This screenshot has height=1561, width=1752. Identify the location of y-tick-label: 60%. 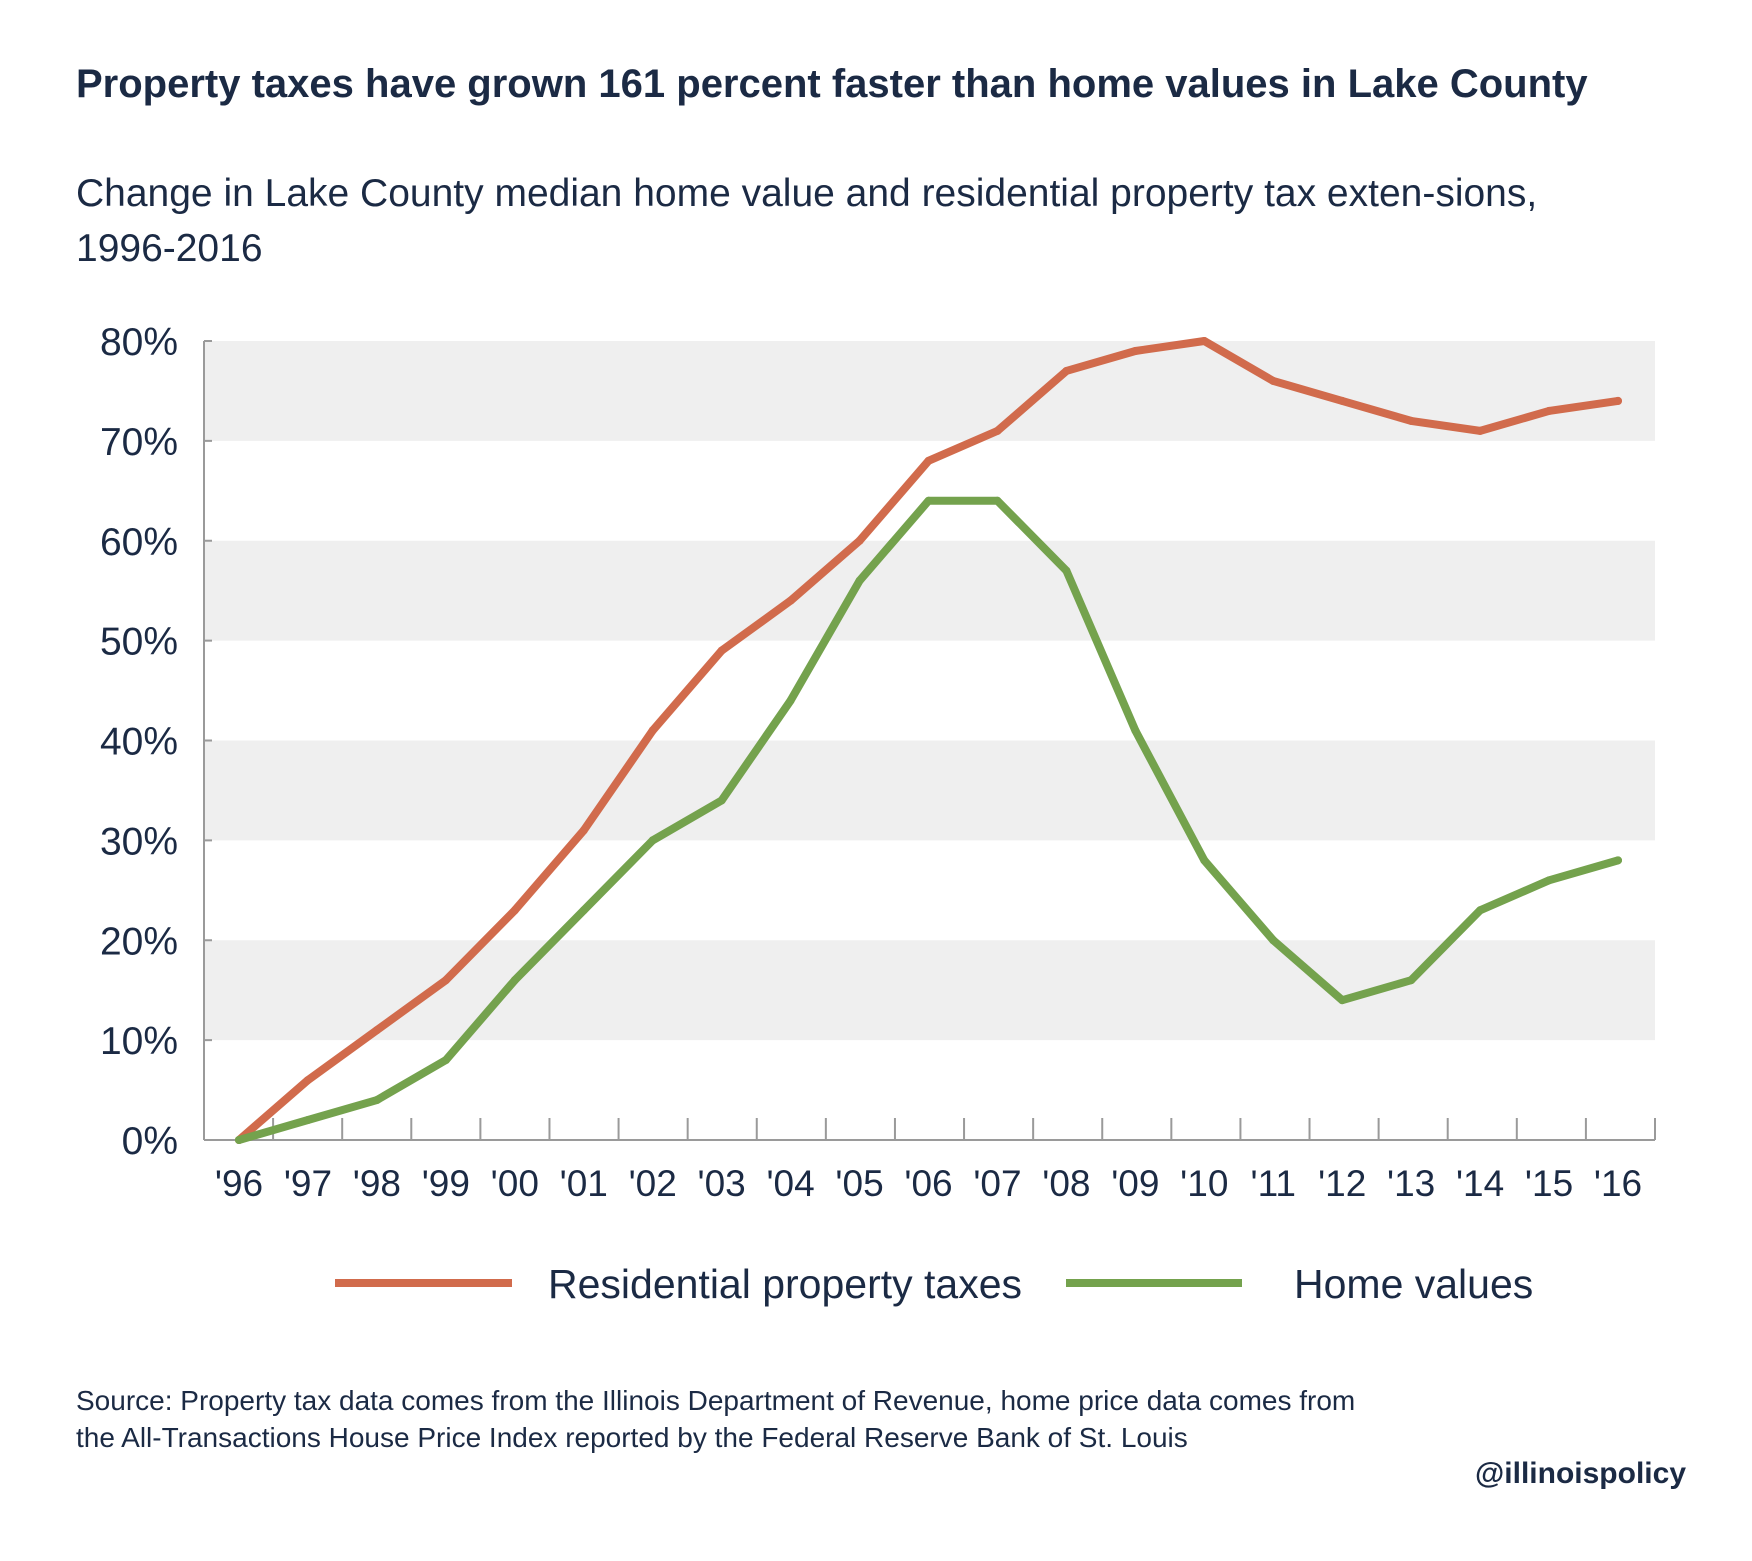
(139, 542).